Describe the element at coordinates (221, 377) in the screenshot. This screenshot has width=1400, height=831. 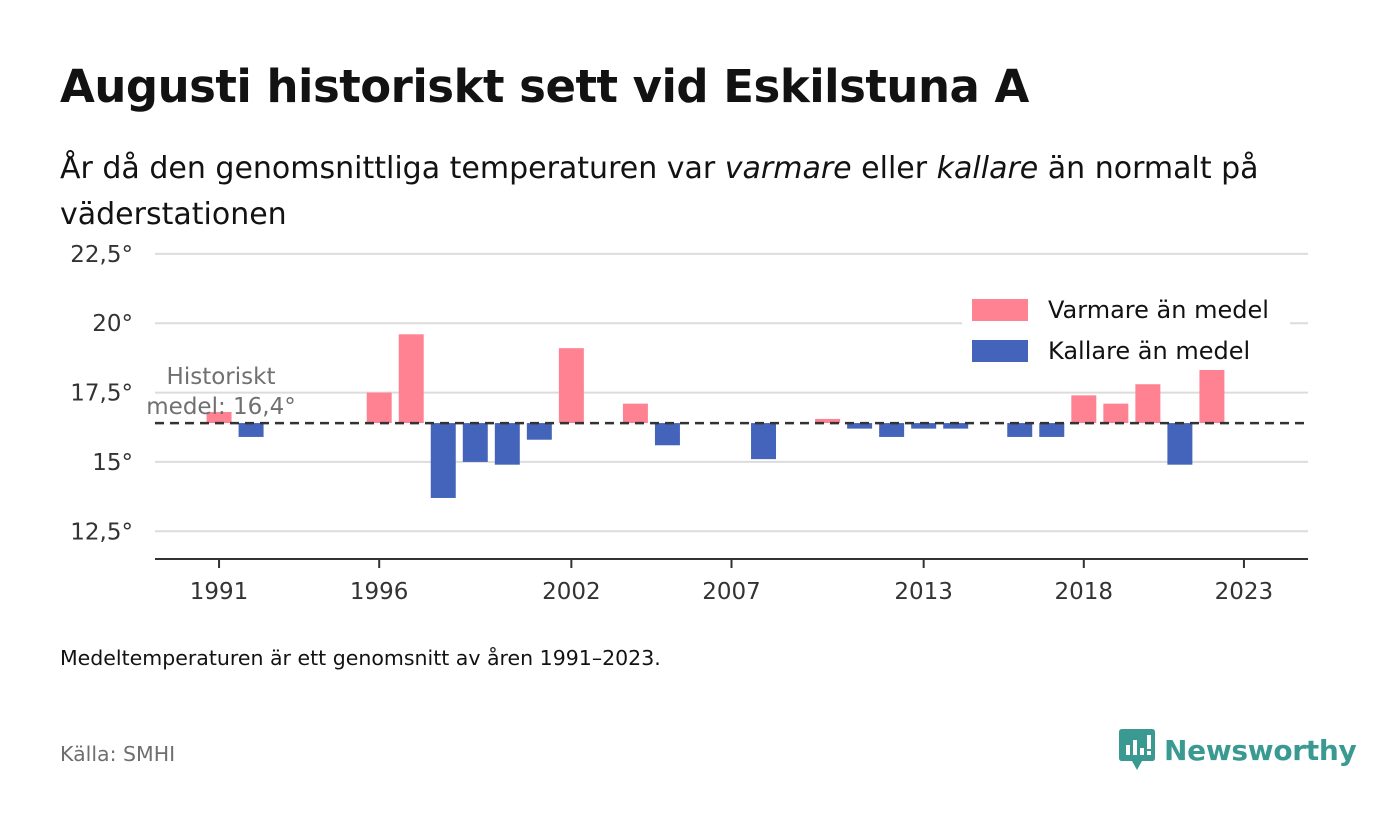
I see `mean-annotation-line: Historiskt` at that location.